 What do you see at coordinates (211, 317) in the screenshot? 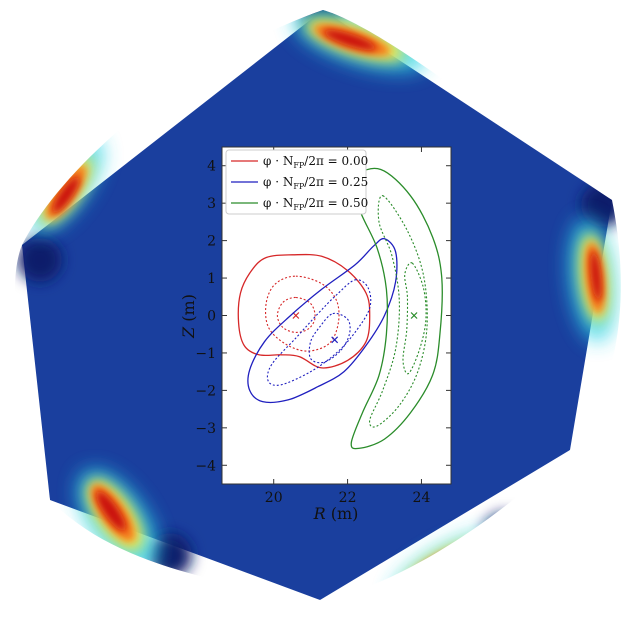
I see `y-tick-label-4: 0` at bounding box center [211, 317].